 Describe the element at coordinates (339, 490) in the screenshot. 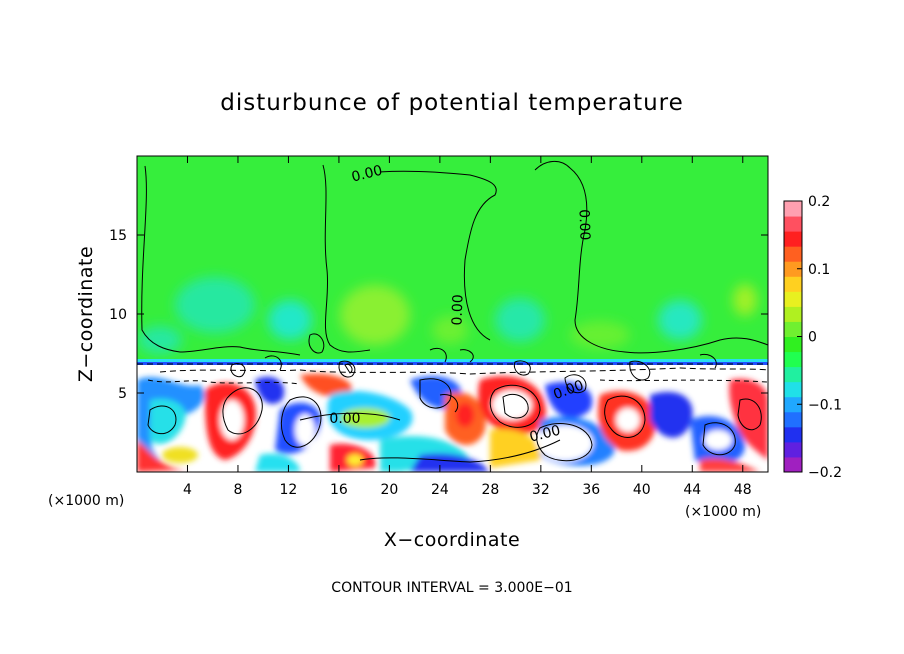

I see `x-tick-label: 16` at that location.